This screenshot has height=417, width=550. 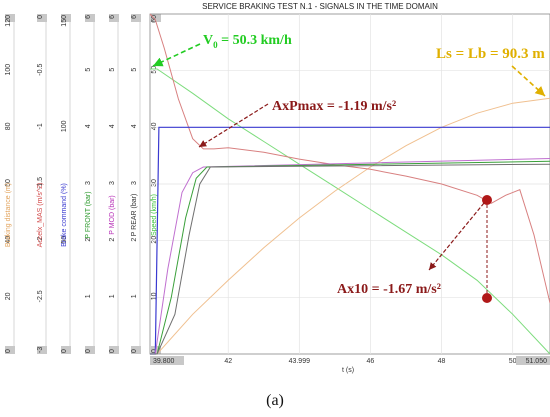 I want to click on x-tick-label: 48, so click(x=442, y=361).